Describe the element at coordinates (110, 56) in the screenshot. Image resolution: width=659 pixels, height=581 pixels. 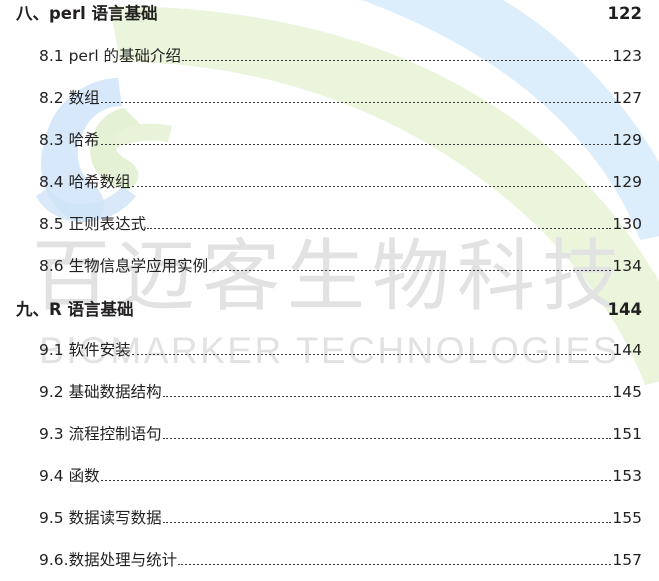
I see `toc-entry-label: 8.1 perl 的基础介绍` at that location.